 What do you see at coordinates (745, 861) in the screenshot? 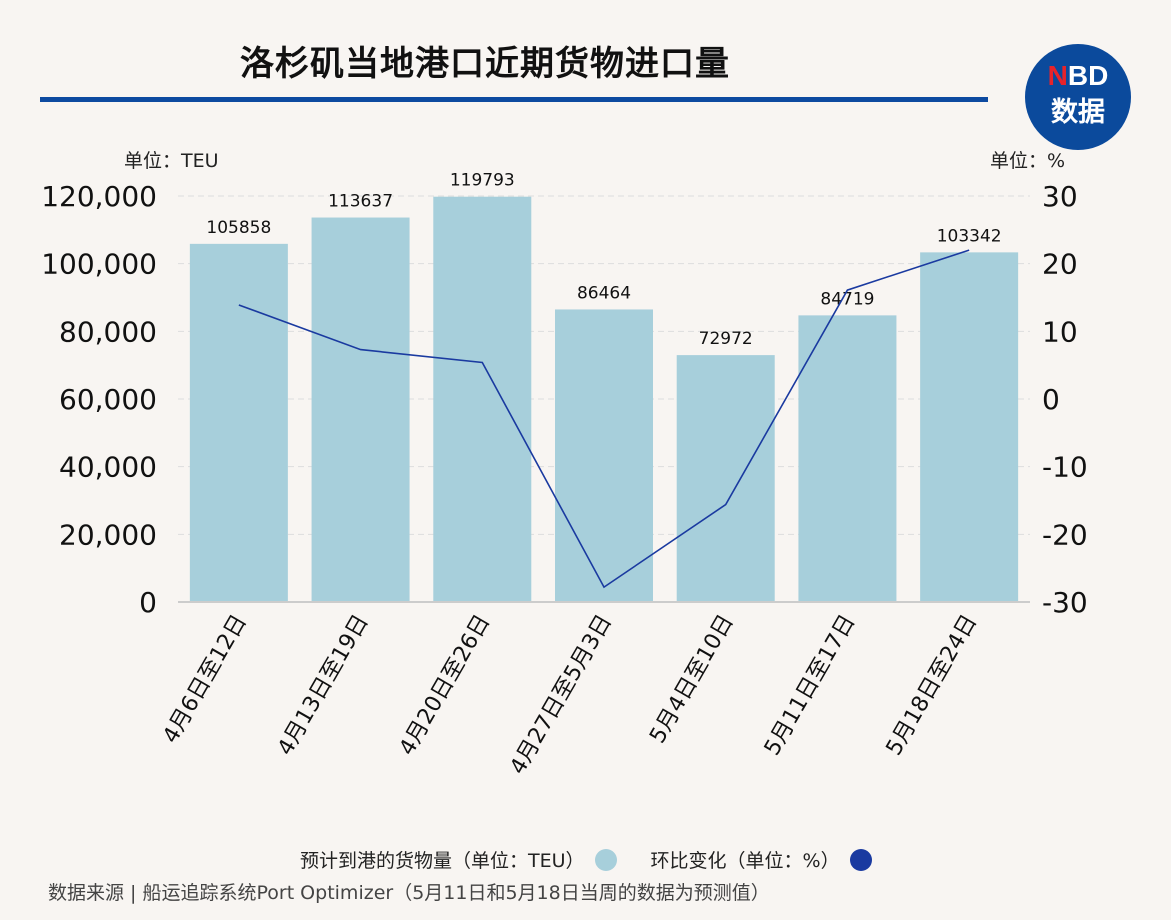
I see `legend-line-label: 环比变化（单位：%）` at bounding box center [745, 861].